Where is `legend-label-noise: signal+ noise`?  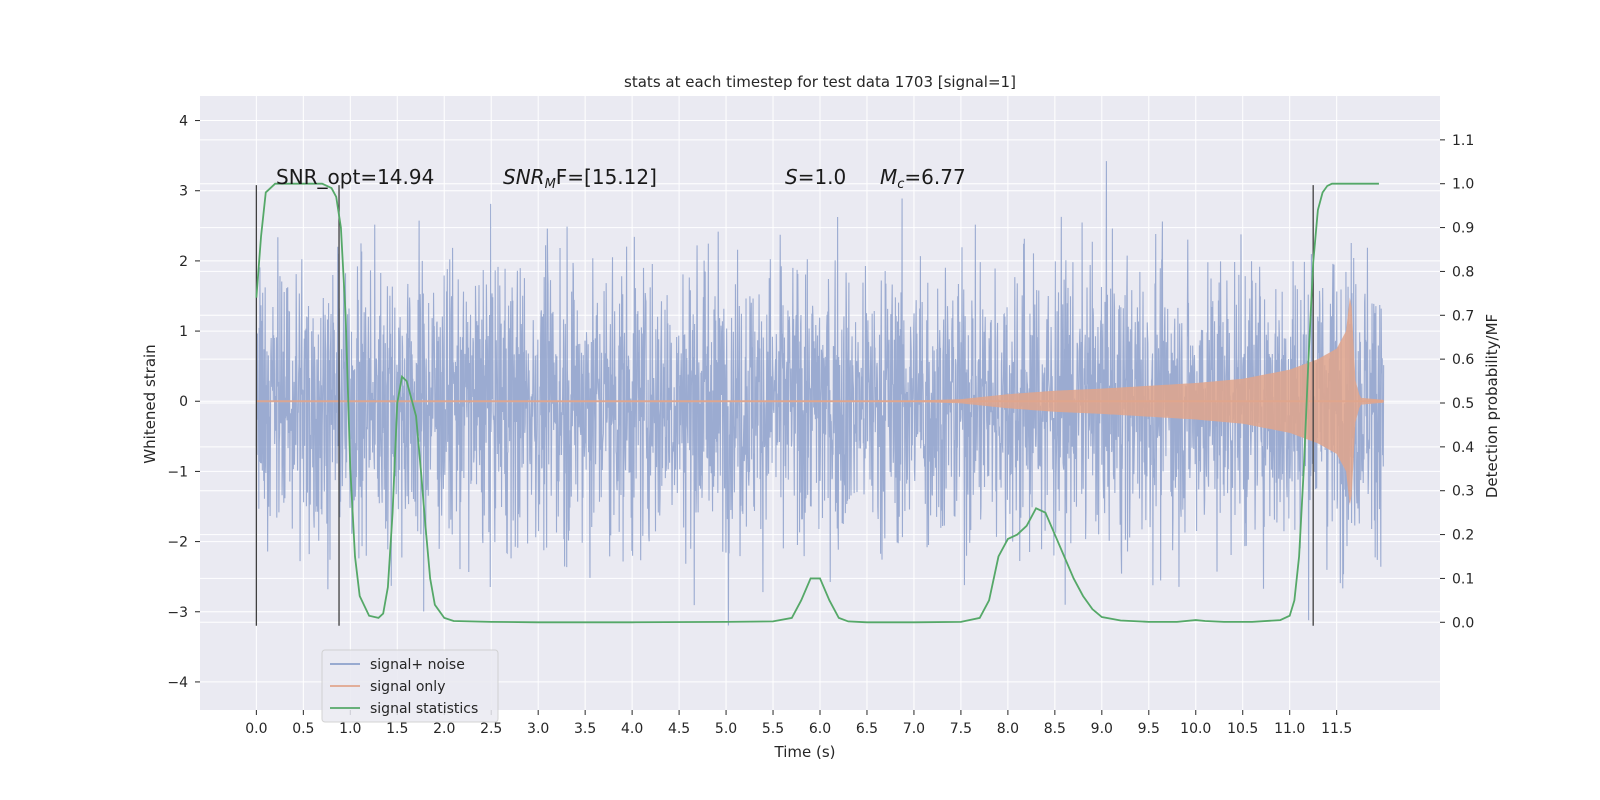
legend-label-noise: signal+ noise is located at coordinates (417, 665).